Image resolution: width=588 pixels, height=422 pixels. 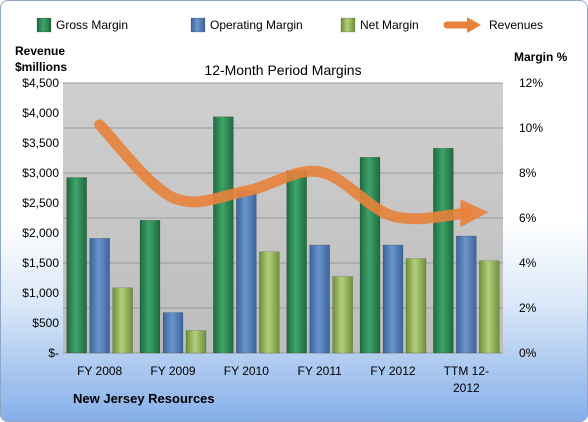 What do you see at coordinates (348, 25) in the screenshot?
I see `legend-swatch-net-margin` at bounding box center [348, 25].